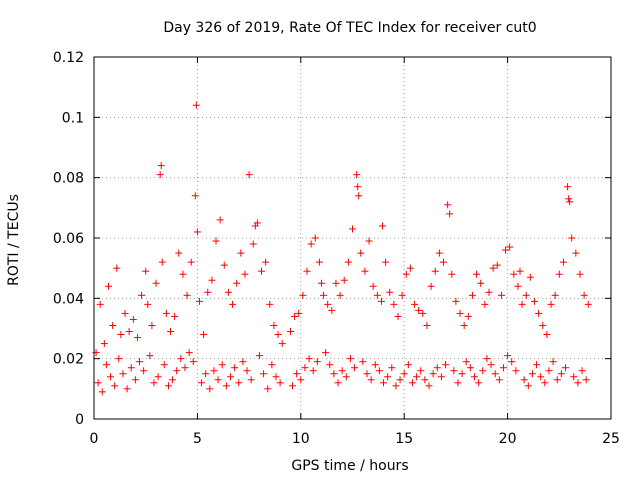 The height and width of the screenshot is (480, 640). What do you see at coordinates (14, 240) in the screenshot?
I see `y-axis-label: ROTI / TECUs` at bounding box center [14, 240].